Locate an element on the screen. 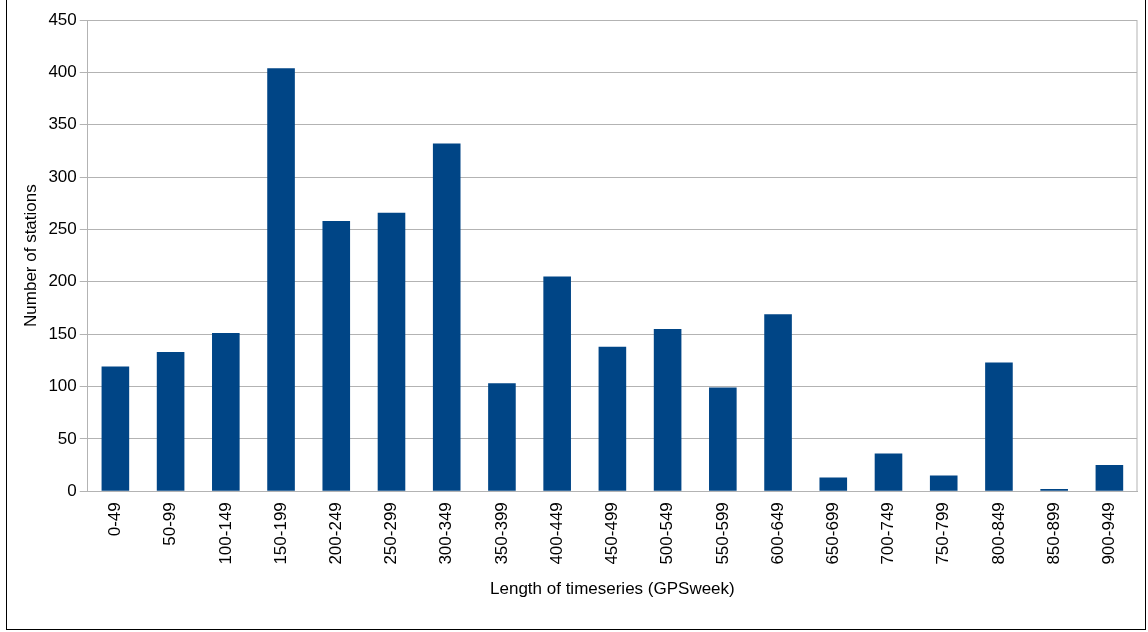 The height and width of the screenshot is (632, 1148). x-tick-label: 600-649 is located at coordinates (777, 533).